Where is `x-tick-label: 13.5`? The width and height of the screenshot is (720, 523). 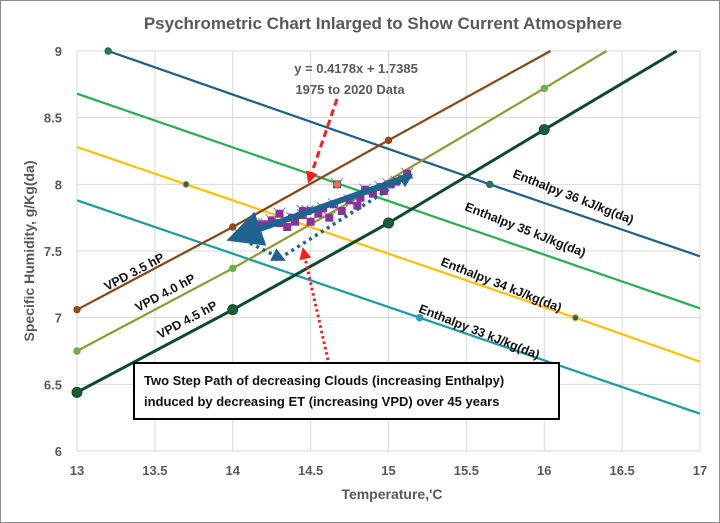 x-tick-label: 13.5 is located at coordinates (154, 470).